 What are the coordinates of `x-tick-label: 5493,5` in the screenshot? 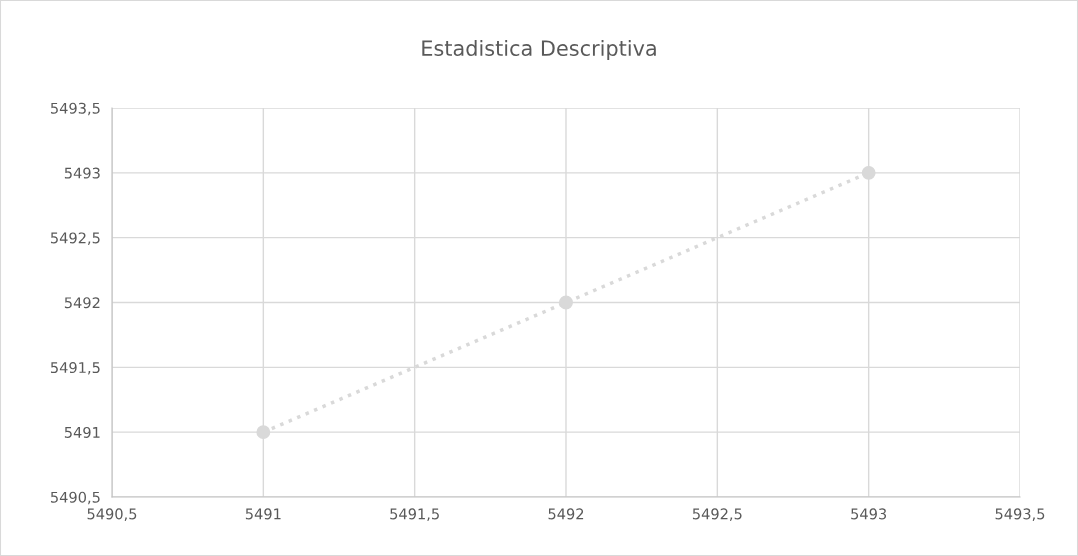 It's located at (1020, 514).